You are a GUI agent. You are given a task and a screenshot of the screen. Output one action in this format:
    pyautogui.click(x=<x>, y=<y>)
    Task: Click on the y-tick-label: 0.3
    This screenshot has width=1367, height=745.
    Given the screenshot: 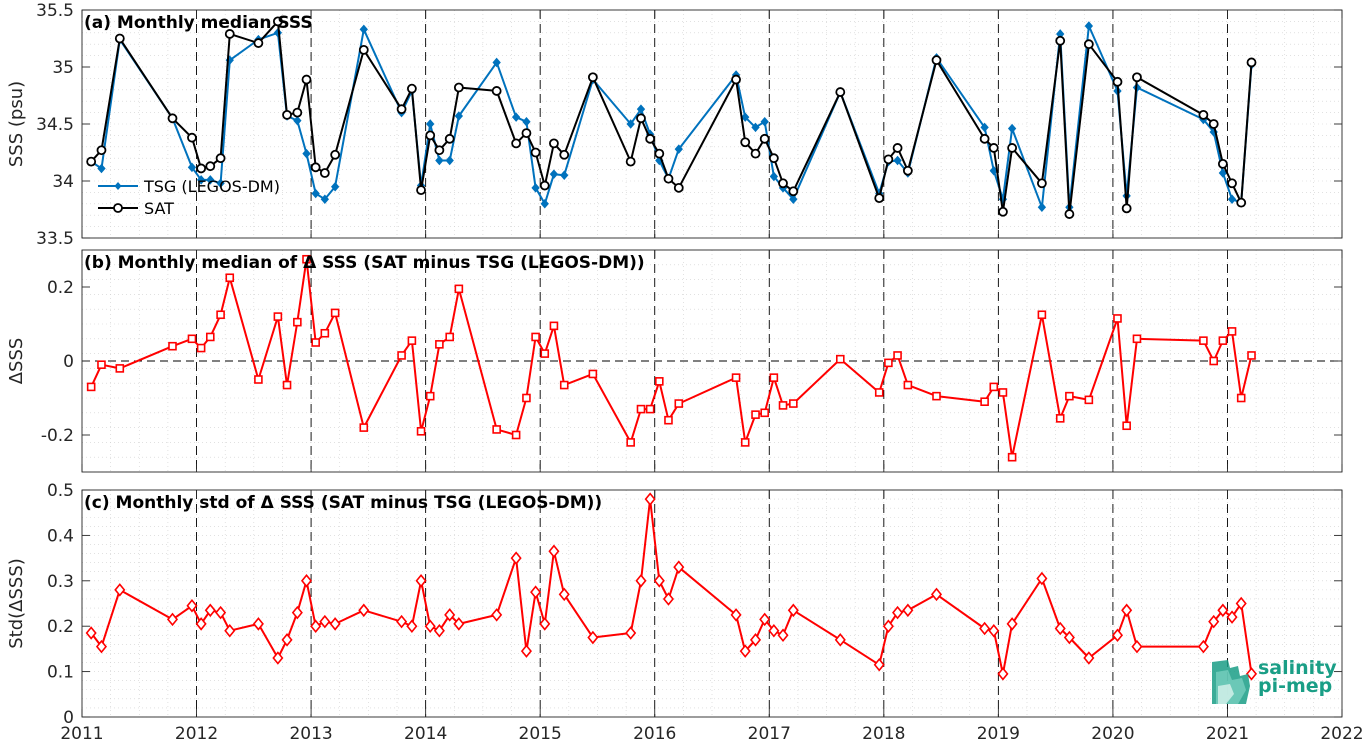 What is the action you would take?
    pyautogui.click(x=60, y=582)
    